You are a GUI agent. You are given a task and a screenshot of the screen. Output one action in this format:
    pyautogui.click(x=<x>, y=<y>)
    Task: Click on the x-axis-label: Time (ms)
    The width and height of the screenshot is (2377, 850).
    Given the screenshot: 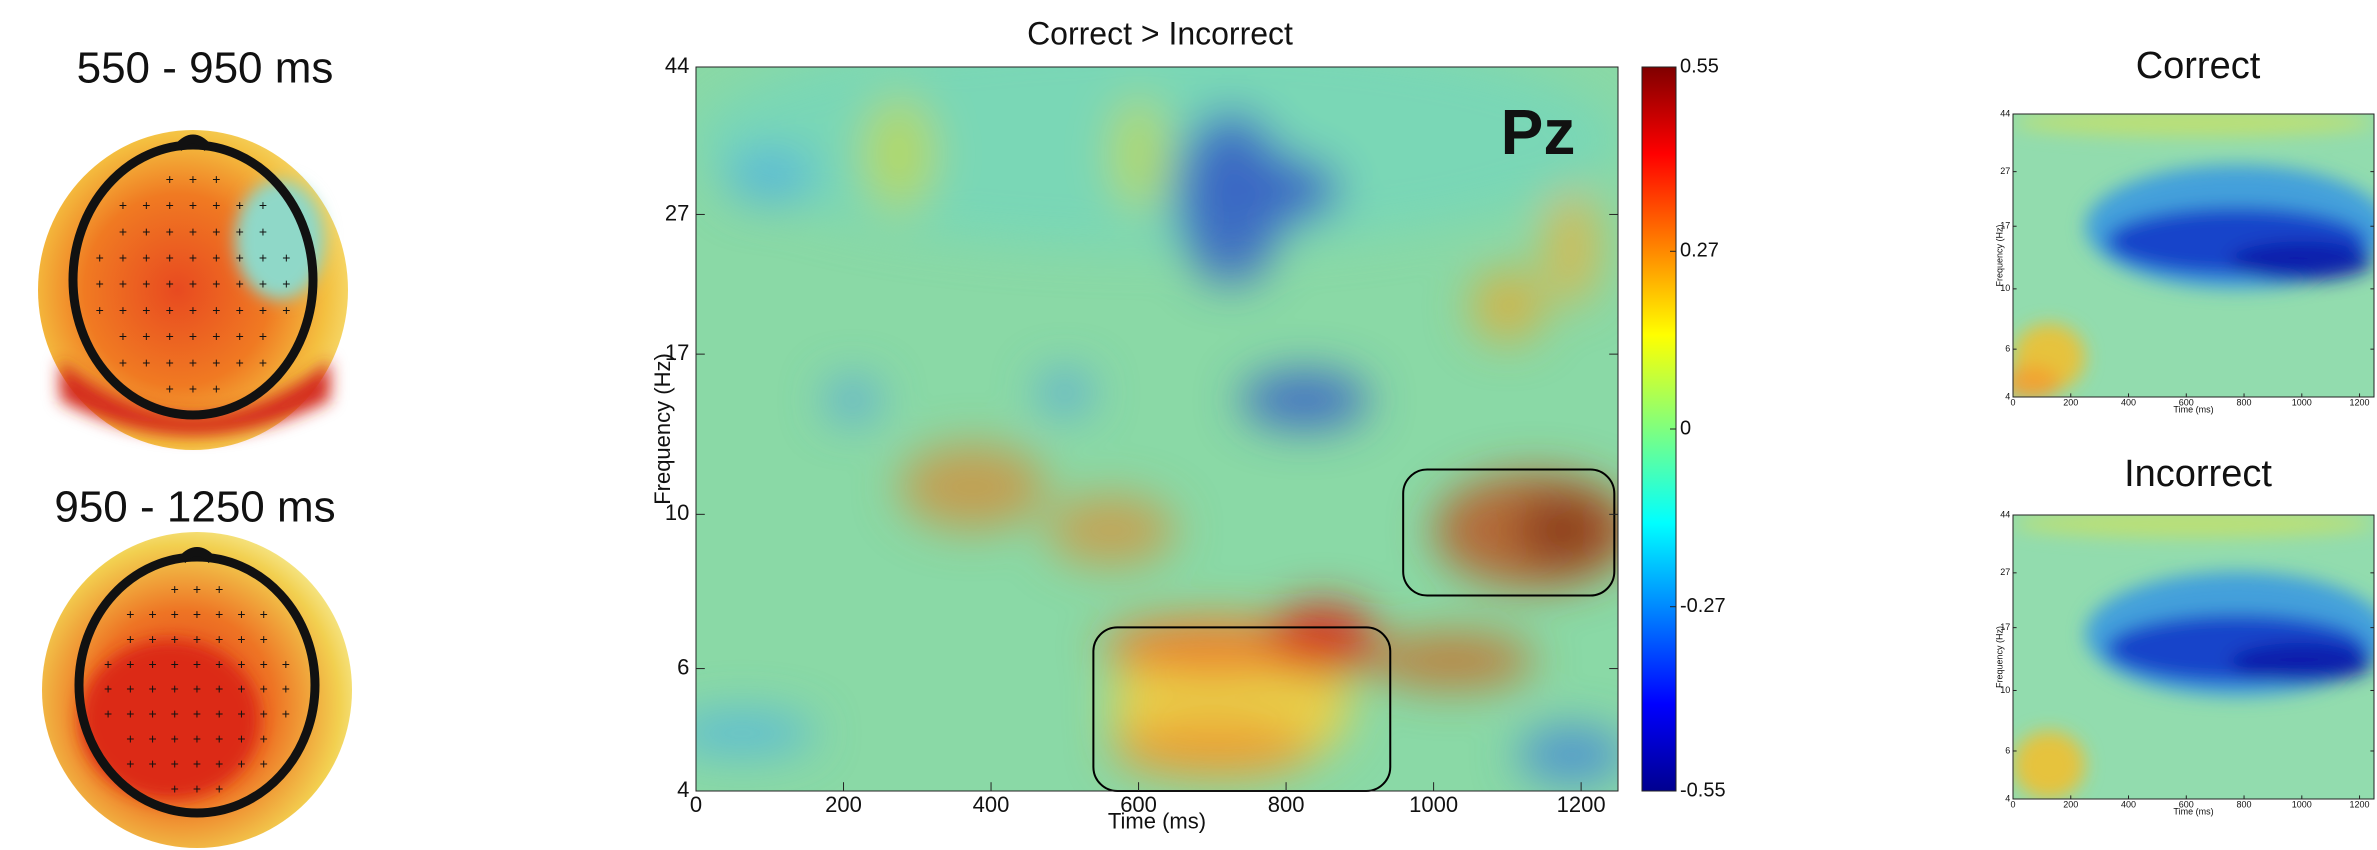 What is the action you would take?
    pyautogui.click(x=1157, y=821)
    